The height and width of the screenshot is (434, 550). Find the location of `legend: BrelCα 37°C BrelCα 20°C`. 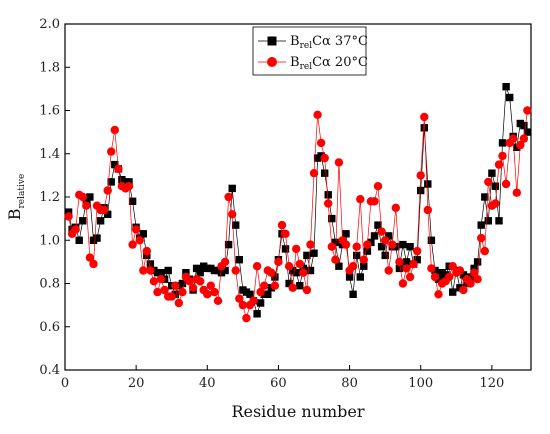

legend: BrelCα 37°C BrelCα 20°C is located at coordinates (310, 51).